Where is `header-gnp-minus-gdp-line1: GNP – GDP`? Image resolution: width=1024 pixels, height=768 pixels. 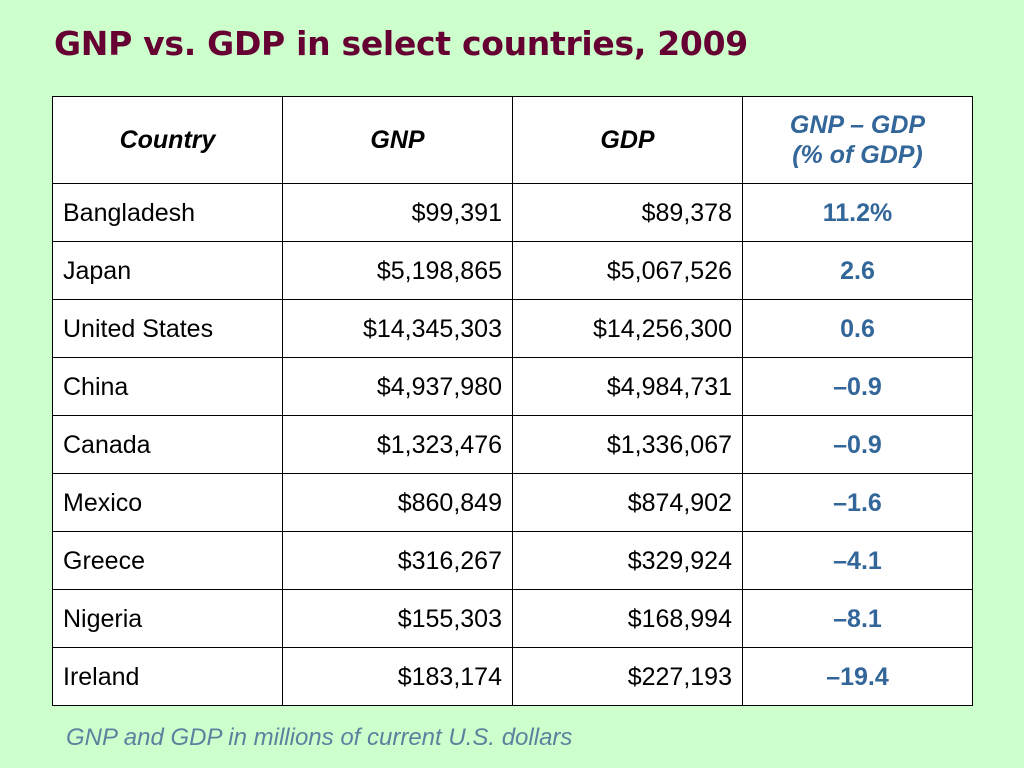 header-gnp-minus-gdp-line1: GNP – GDP is located at coordinates (857, 125).